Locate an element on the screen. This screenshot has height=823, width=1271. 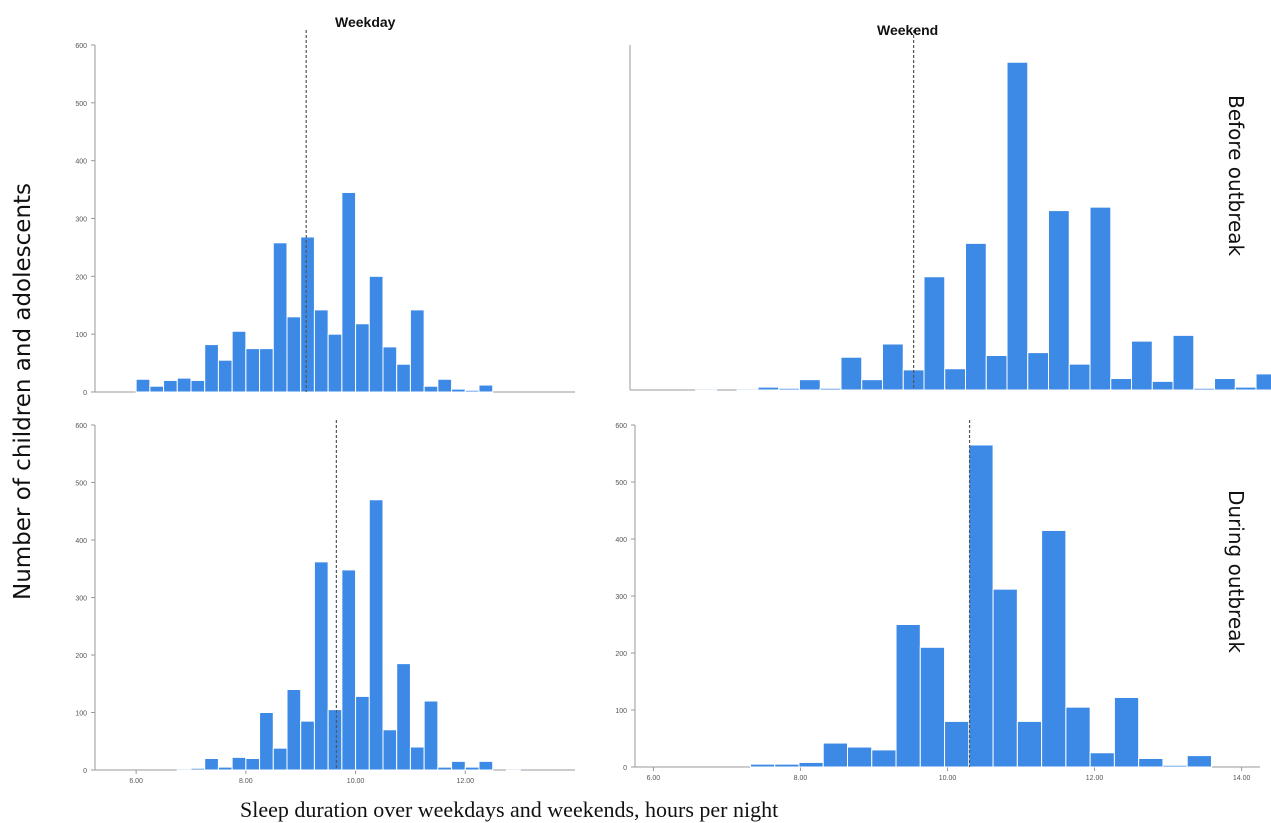
y-tick-label: 300 is located at coordinates (621, 597).